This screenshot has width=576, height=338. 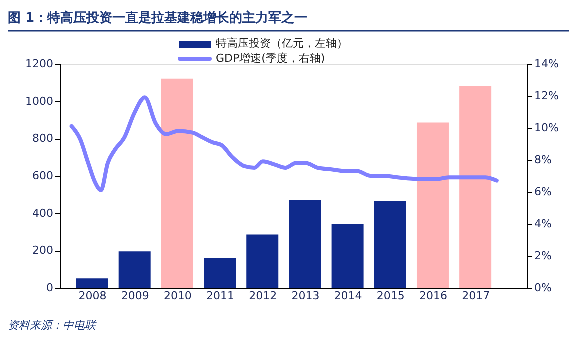 I want to click on y2-tick-label: 4%, so click(x=543, y=224).